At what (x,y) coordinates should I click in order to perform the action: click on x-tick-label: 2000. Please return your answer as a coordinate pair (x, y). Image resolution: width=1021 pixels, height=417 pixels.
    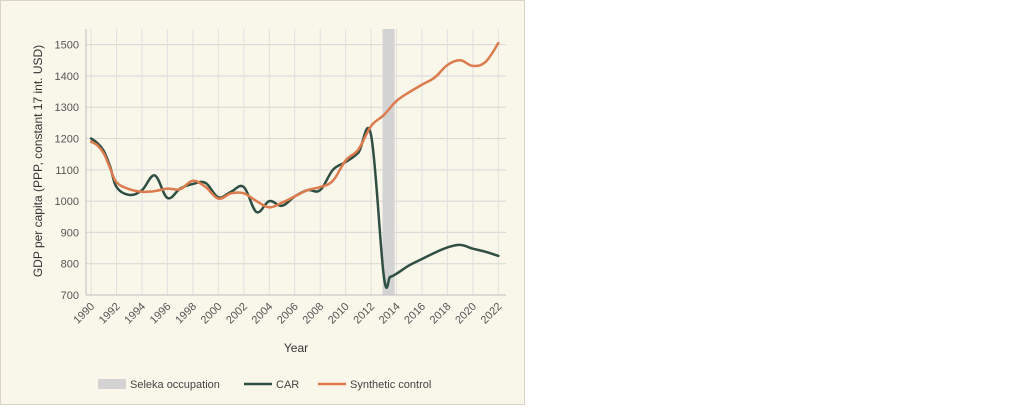
    Looking at the image, I should click on (212, 314).